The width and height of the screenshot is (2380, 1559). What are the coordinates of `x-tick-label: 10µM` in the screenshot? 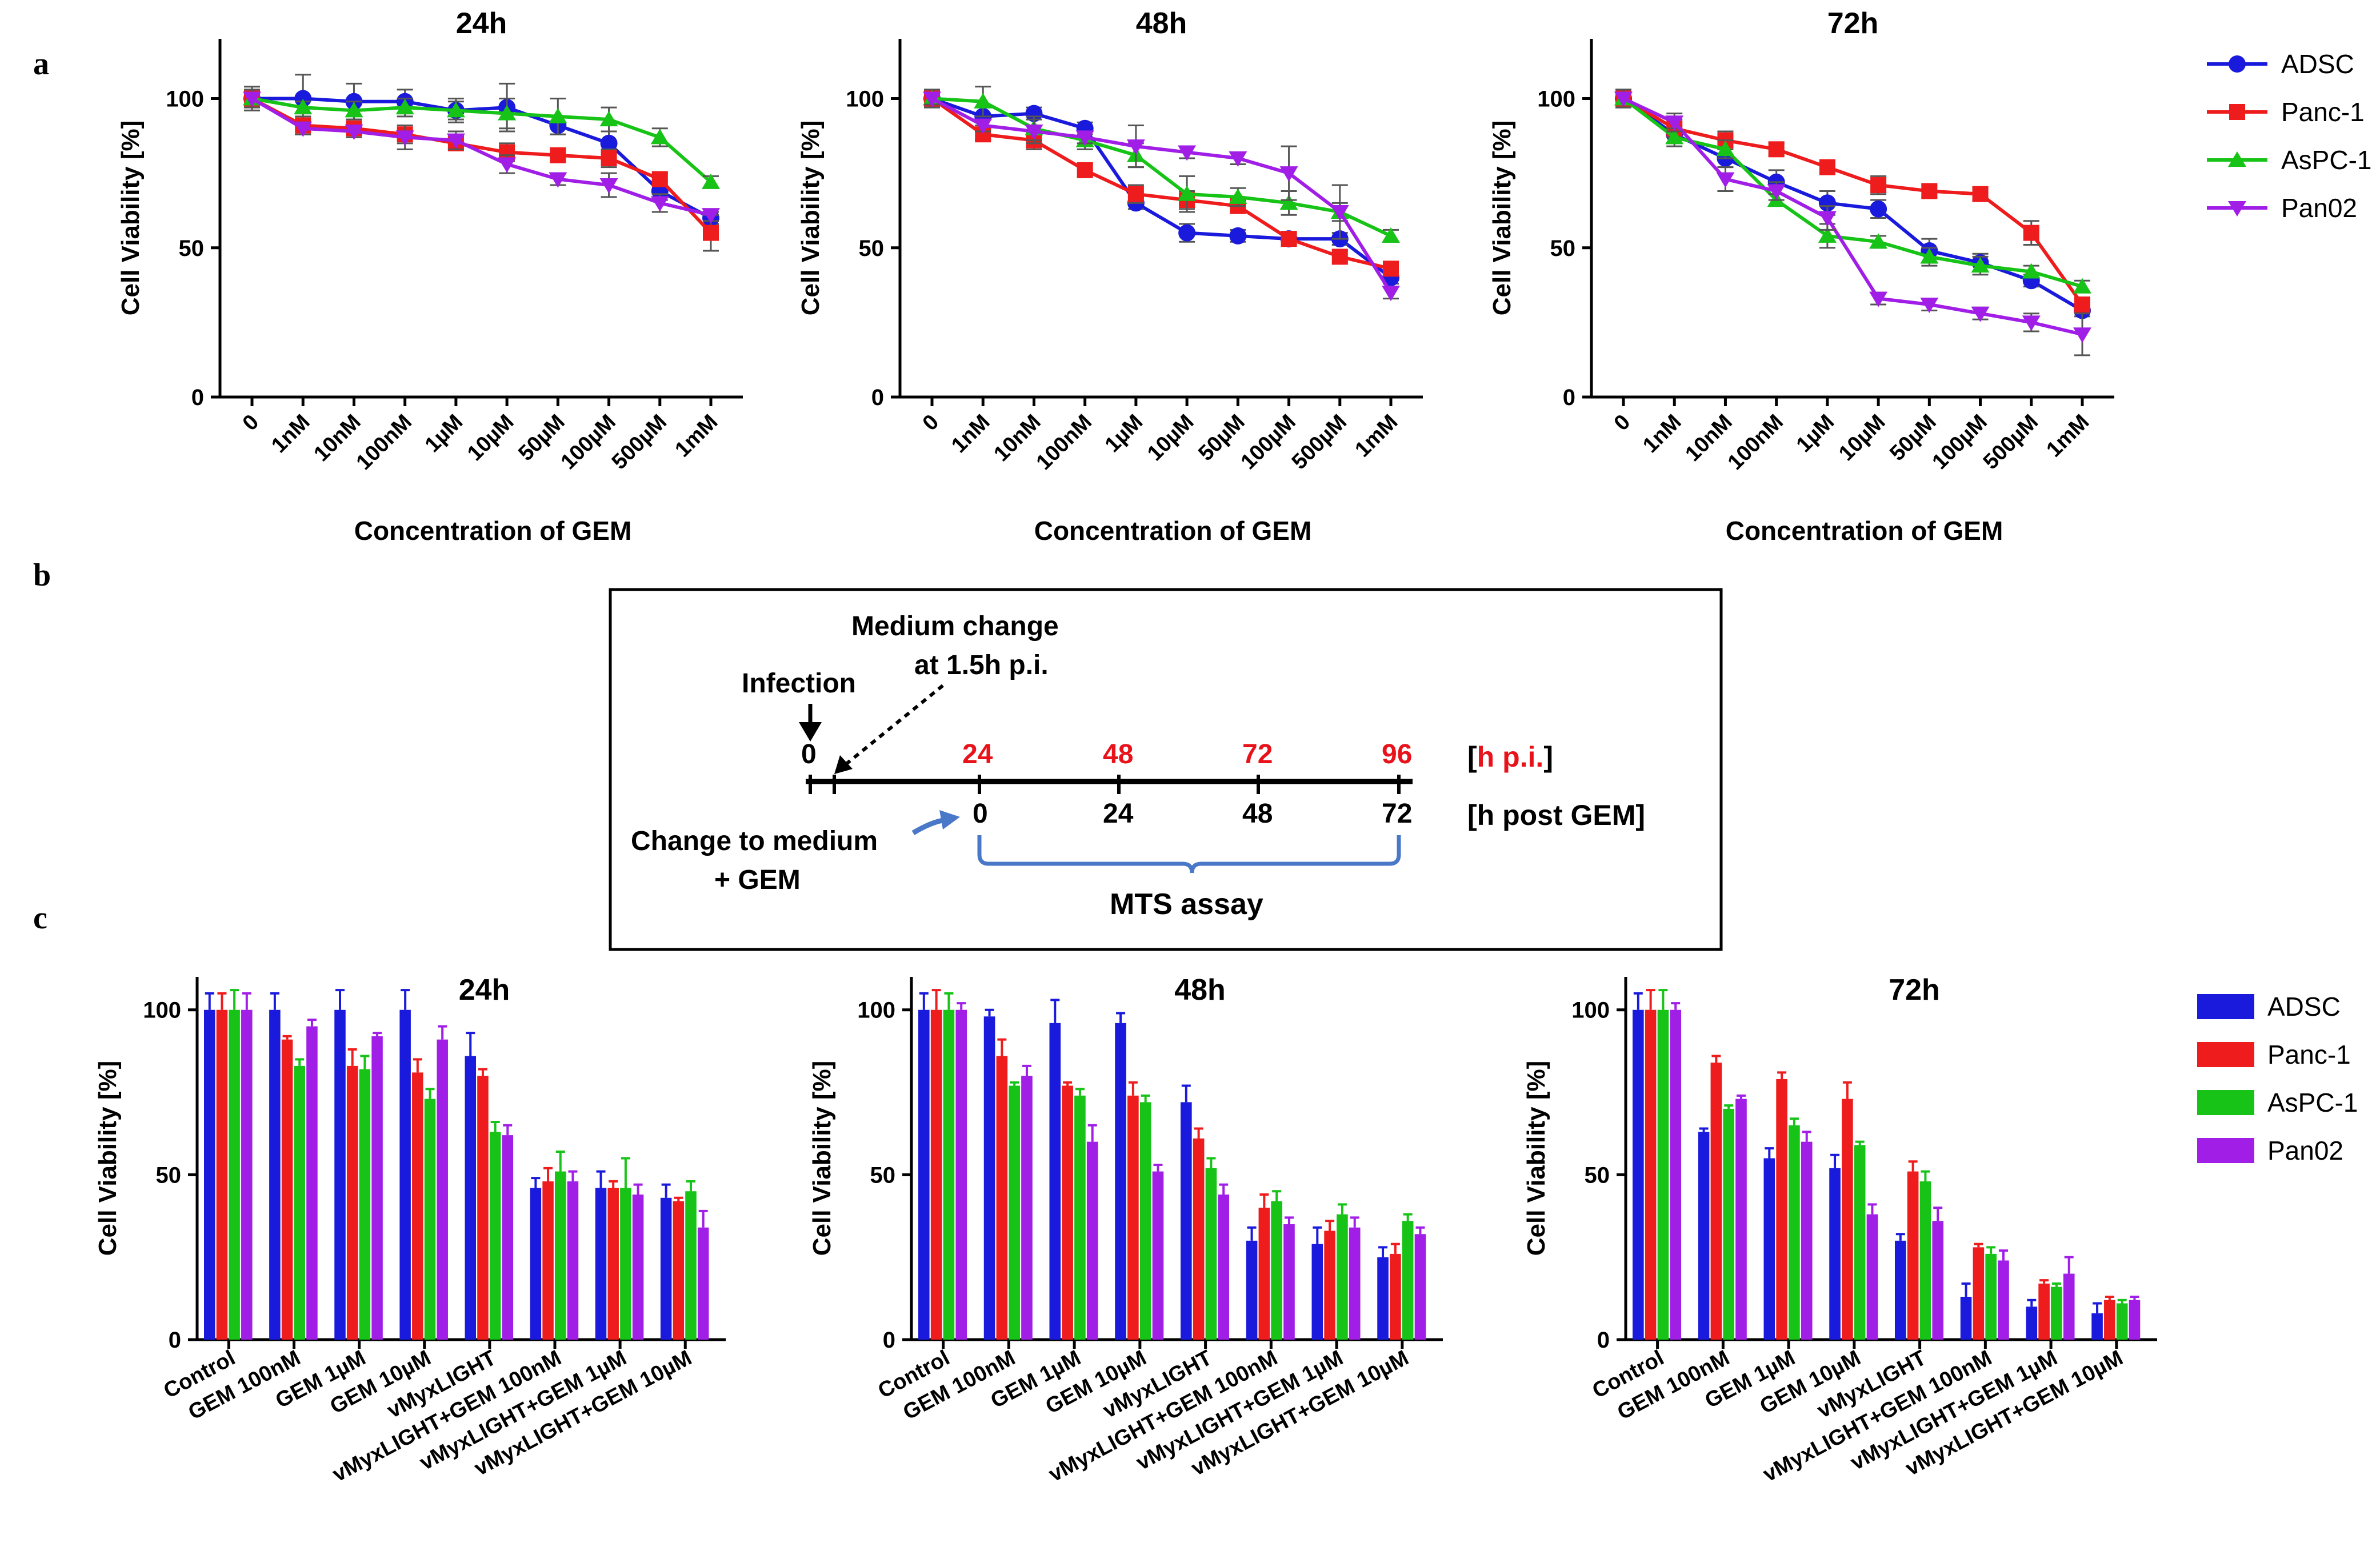 It's located at (1862, 438).